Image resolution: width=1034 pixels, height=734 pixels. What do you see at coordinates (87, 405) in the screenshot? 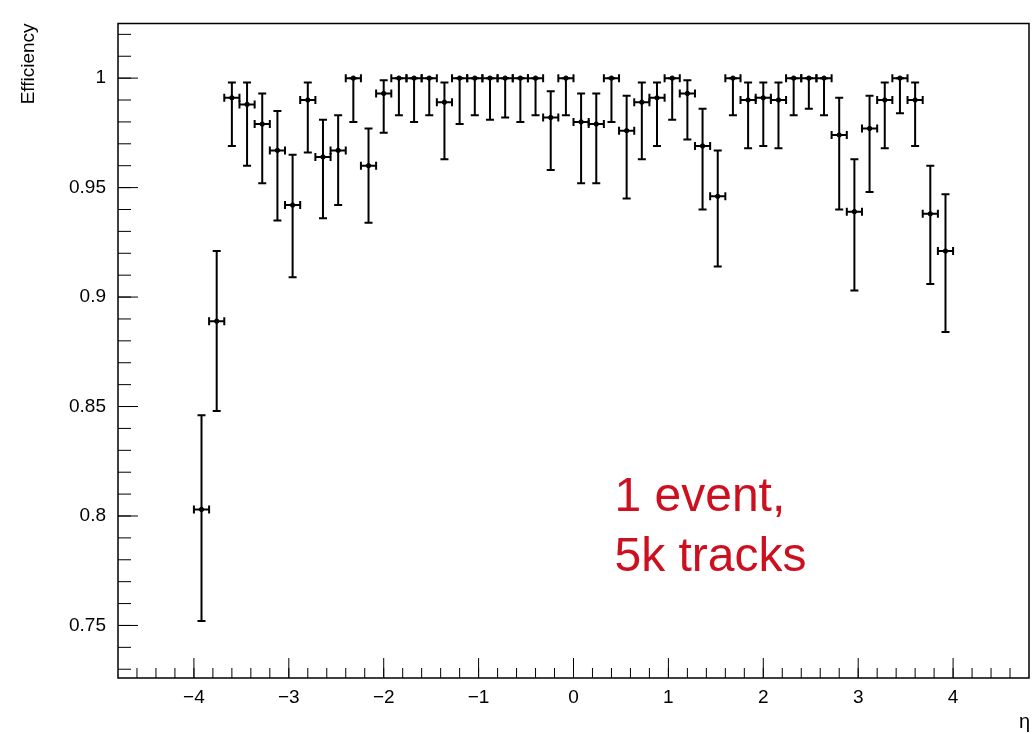
I see `y-tick-label: 0.85` at bounding box center [87, 405].